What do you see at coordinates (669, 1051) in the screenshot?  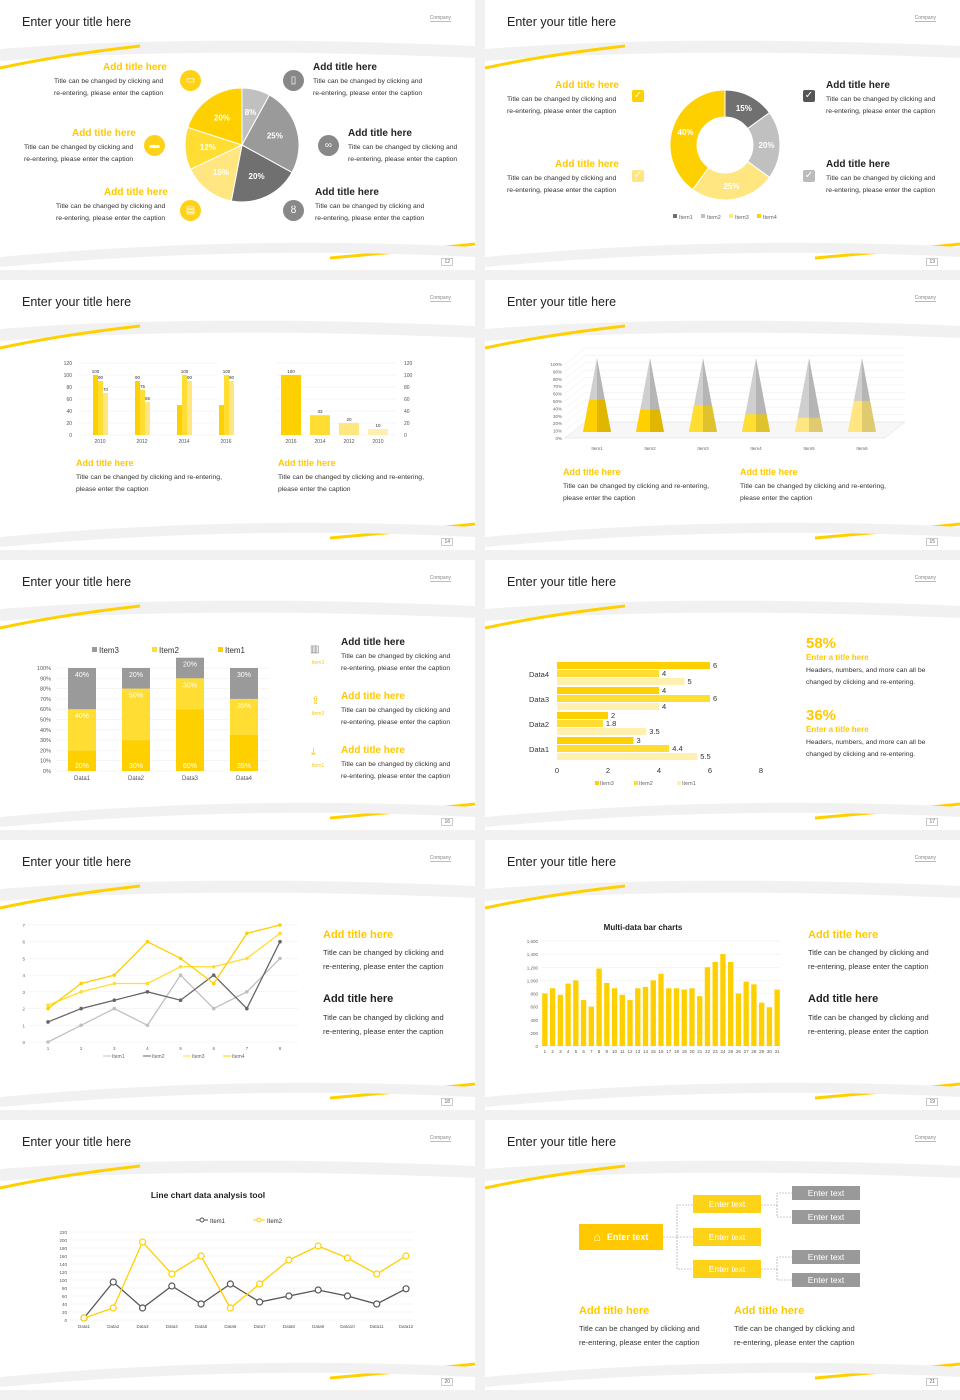 I see `x-tick-label: 17` at bounding box center [669, 1051].